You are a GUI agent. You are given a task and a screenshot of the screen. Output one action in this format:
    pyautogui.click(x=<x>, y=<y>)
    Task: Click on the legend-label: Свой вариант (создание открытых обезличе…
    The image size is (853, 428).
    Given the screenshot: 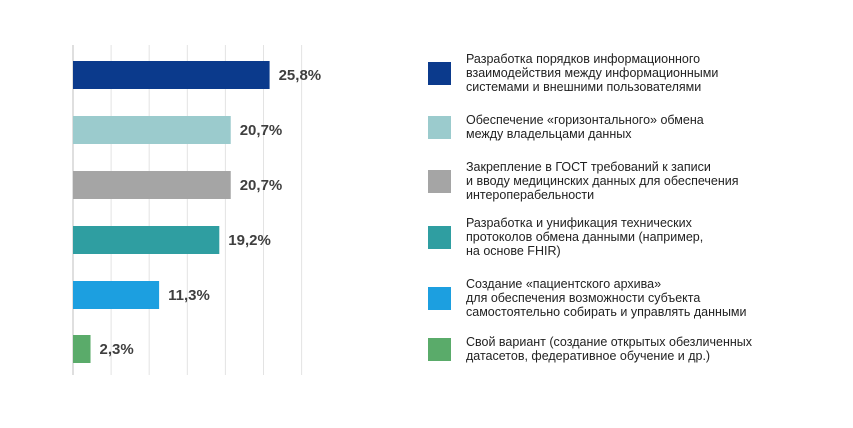 What is the action you would take?
    pyautogui.click(x=609, y=349)
    